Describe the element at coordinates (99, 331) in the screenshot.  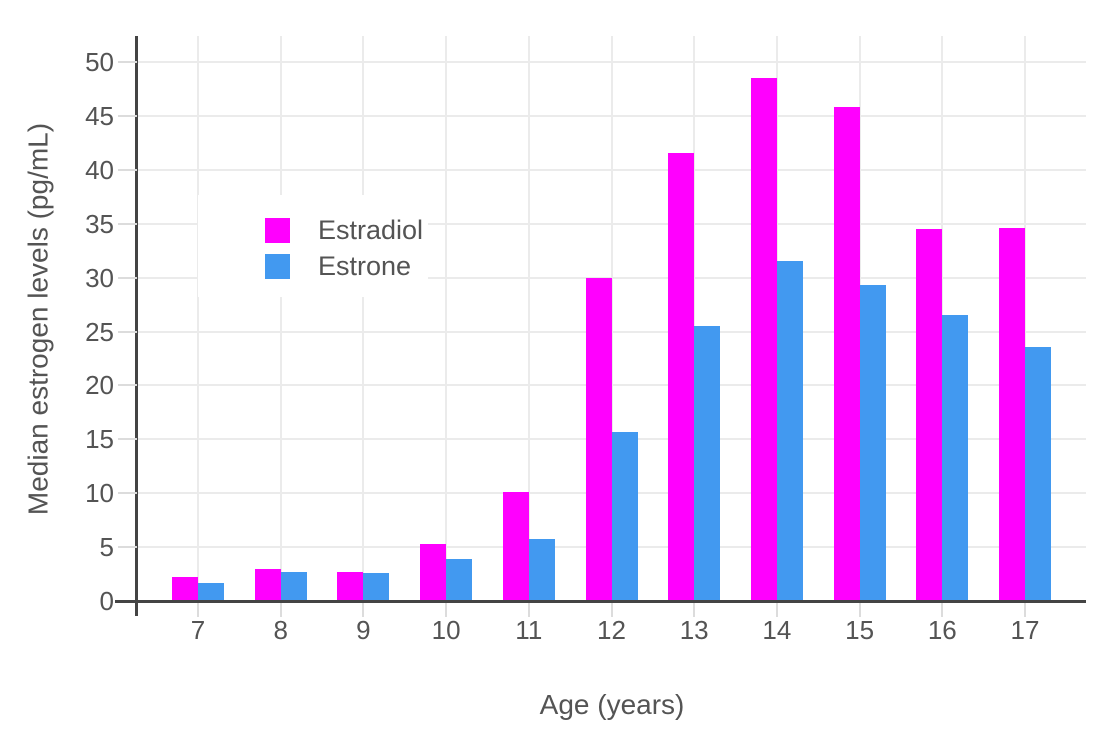
I see `y-tick-label: 25` at that location.